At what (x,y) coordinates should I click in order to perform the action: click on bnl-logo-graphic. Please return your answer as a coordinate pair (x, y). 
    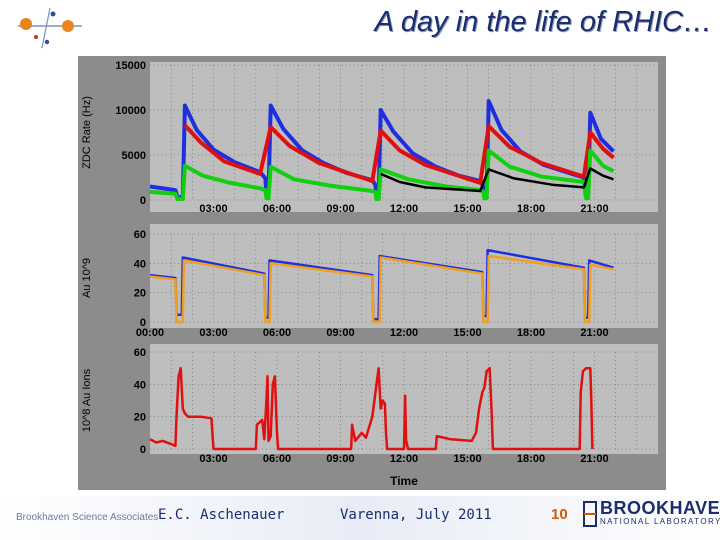
    Looking at the image, I should click on (50, 28).